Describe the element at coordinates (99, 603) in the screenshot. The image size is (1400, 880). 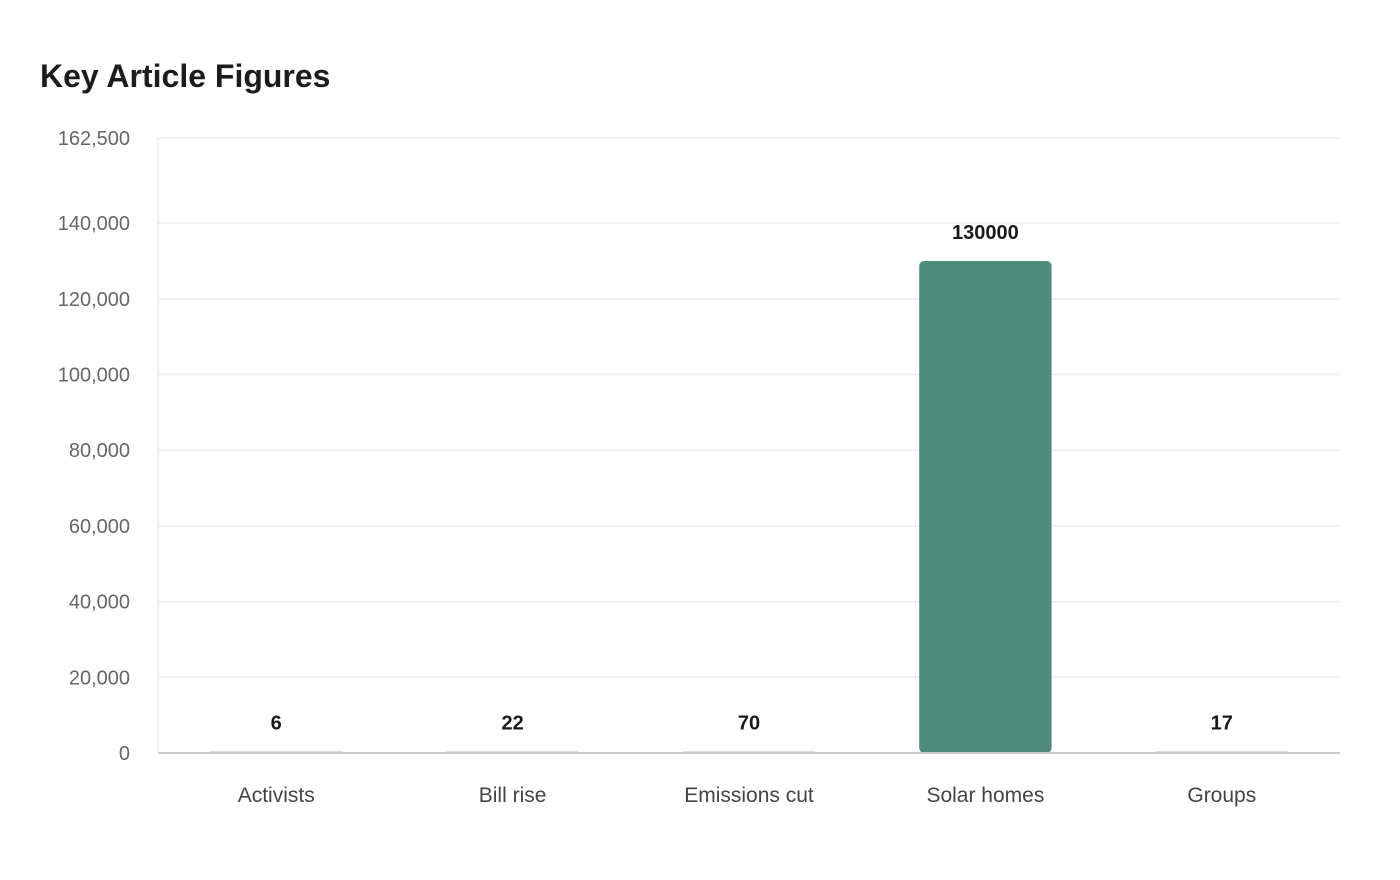
I see `y-tick-label: 40,000` at that location.